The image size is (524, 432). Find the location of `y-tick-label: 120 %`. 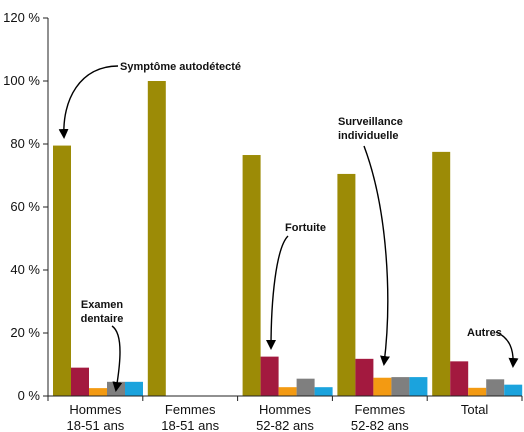

y-tick-label: 120 % is located at coordinates (21, 17).